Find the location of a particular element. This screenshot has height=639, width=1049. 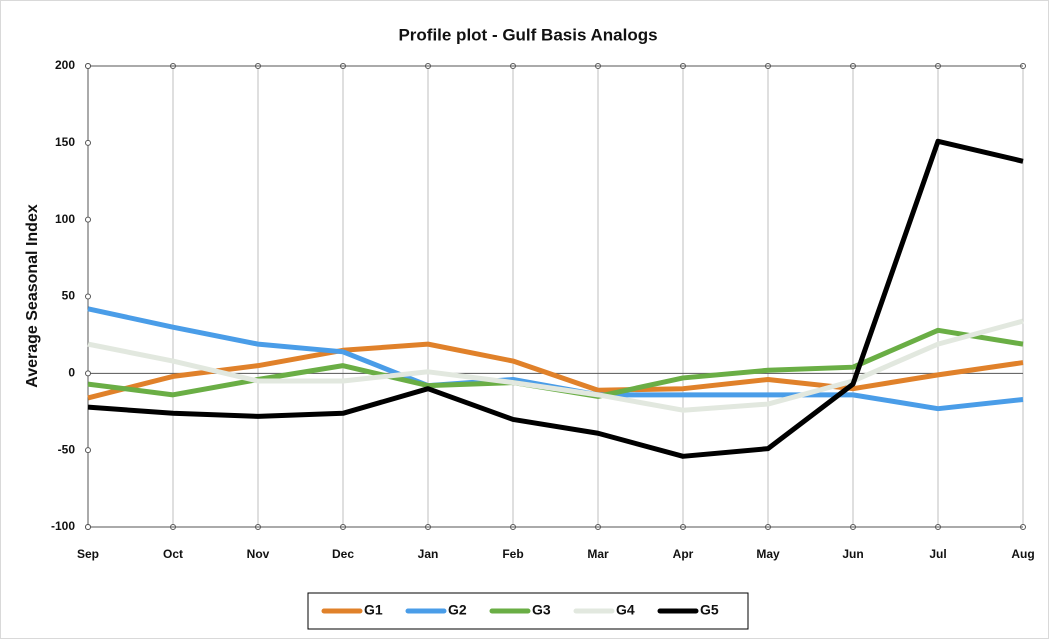

legend-label: G4 is located at coordinates (625, 610).